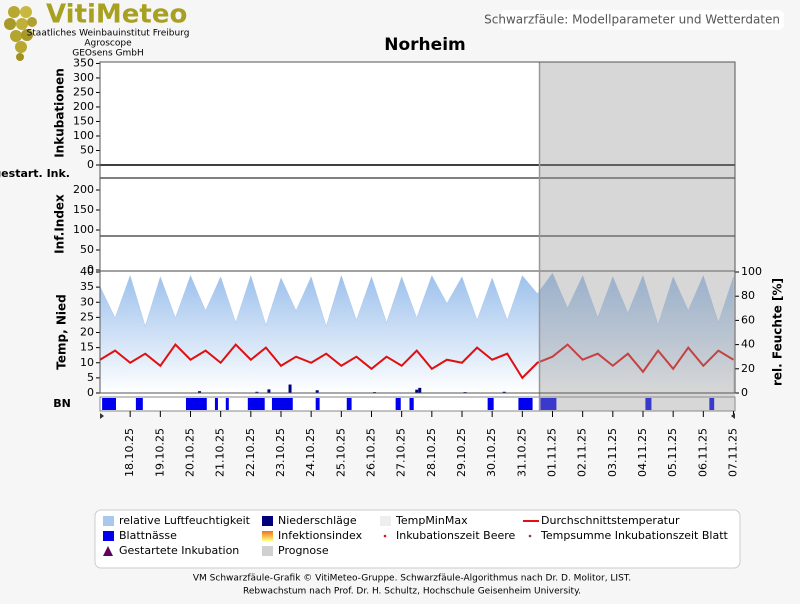 The height and width of the screenshot is (604, 800). What do you see at coordinates (107, 54) in the screenshot?
I see `org-line: GEOsens GmbH` at bounding box center [107, 54].